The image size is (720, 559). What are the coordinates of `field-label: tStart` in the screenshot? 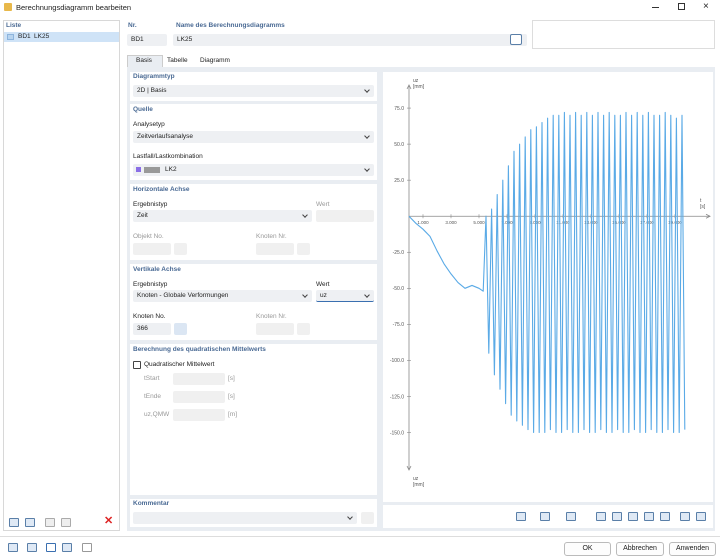 It's located at (152, 378).